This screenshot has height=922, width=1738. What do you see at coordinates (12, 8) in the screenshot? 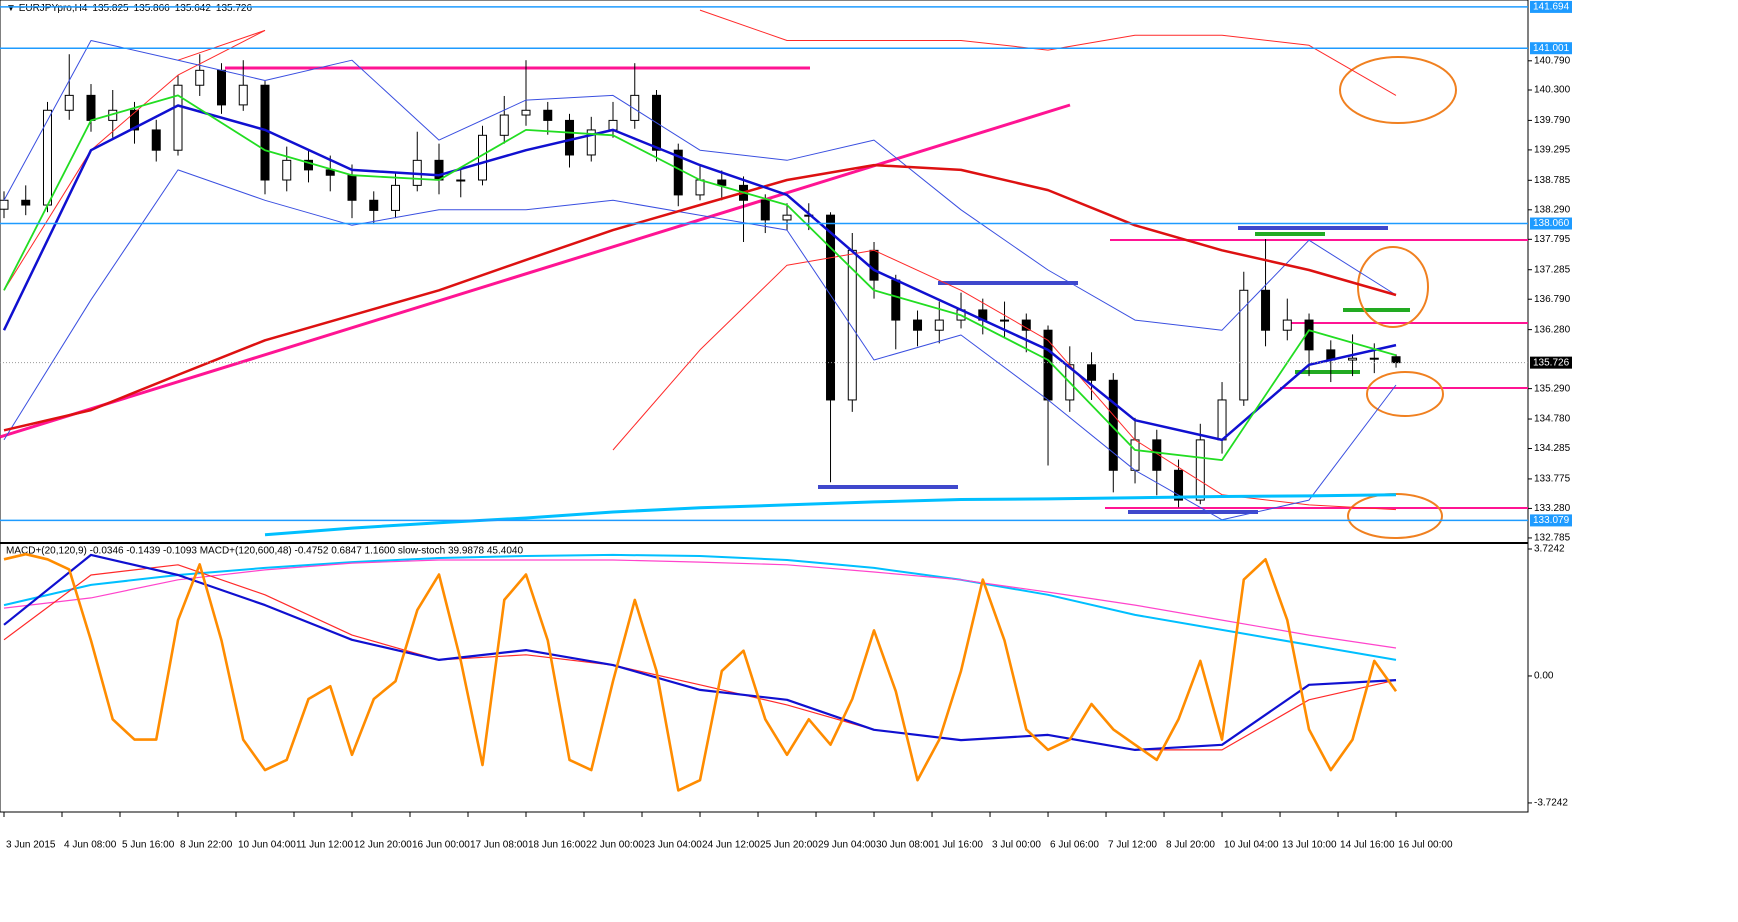
I see `menu-arrow: ▼` at bounding box center [12, 8].